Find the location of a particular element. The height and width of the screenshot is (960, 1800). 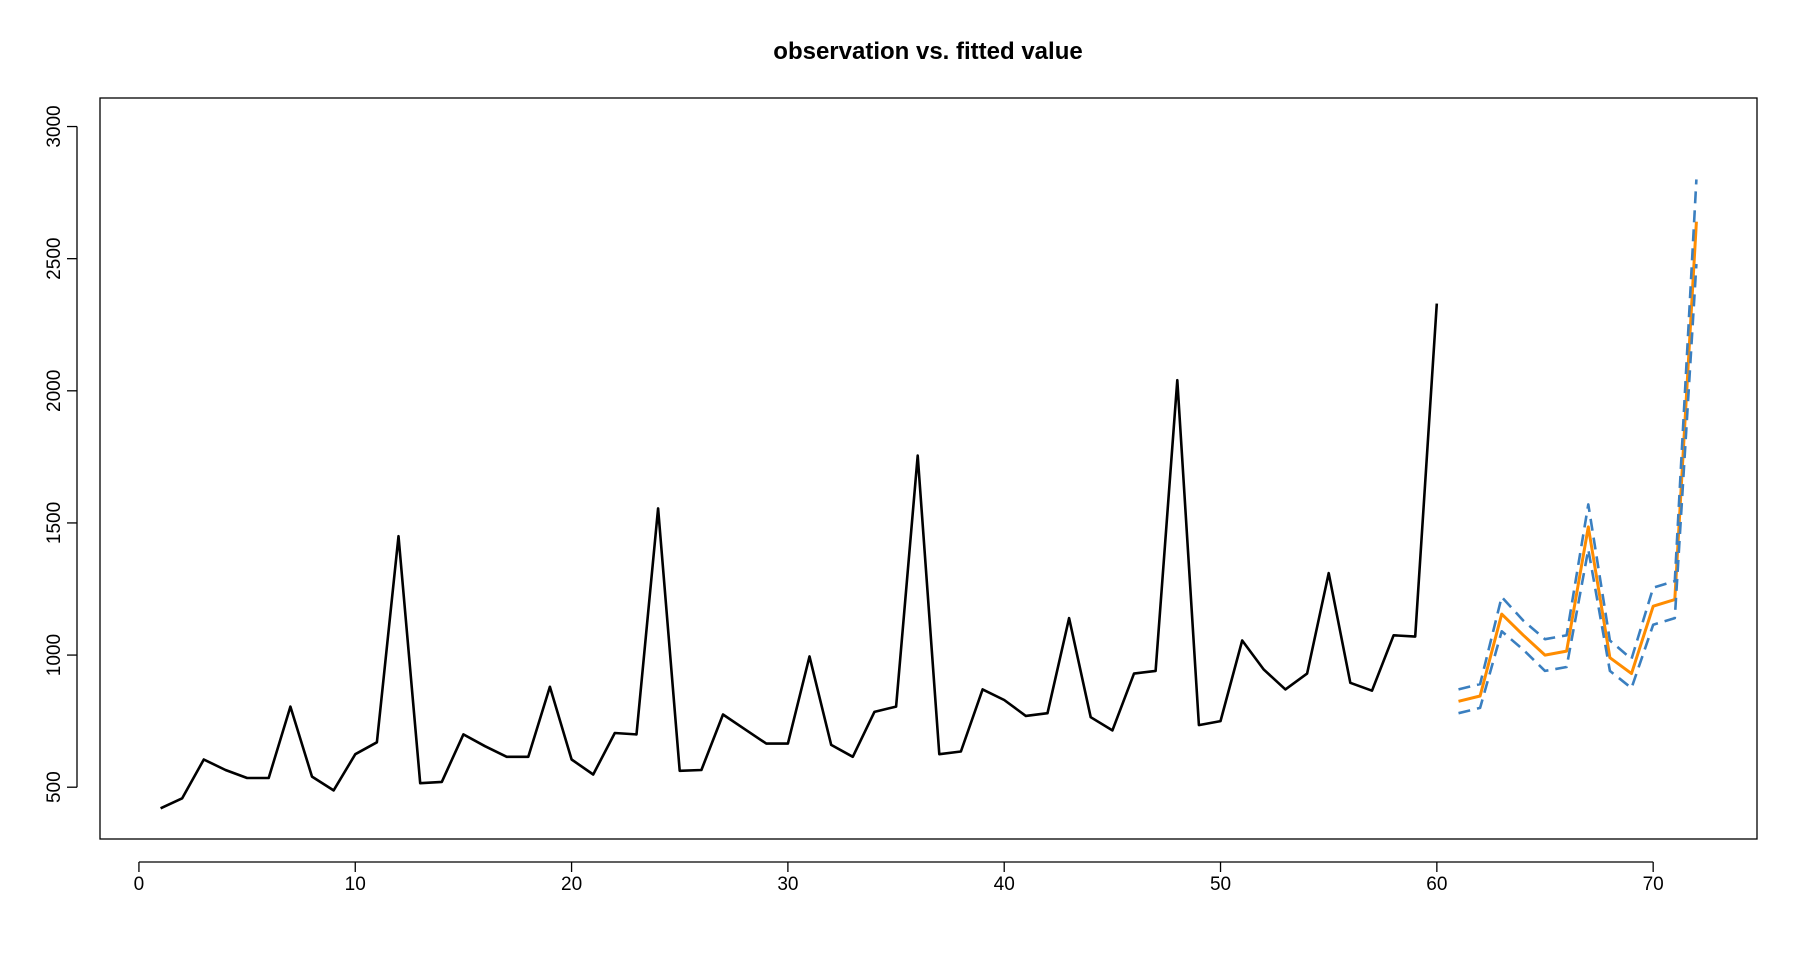

x-tick-label: 10 is located at coordinates (355, 884).